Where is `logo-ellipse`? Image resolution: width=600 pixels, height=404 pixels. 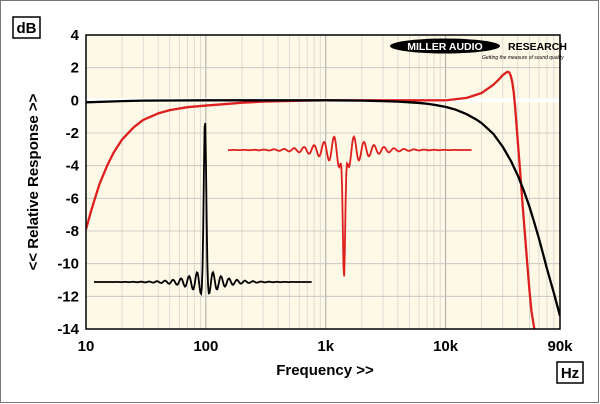 logo-ellipse is located at coordinates (445, 46).